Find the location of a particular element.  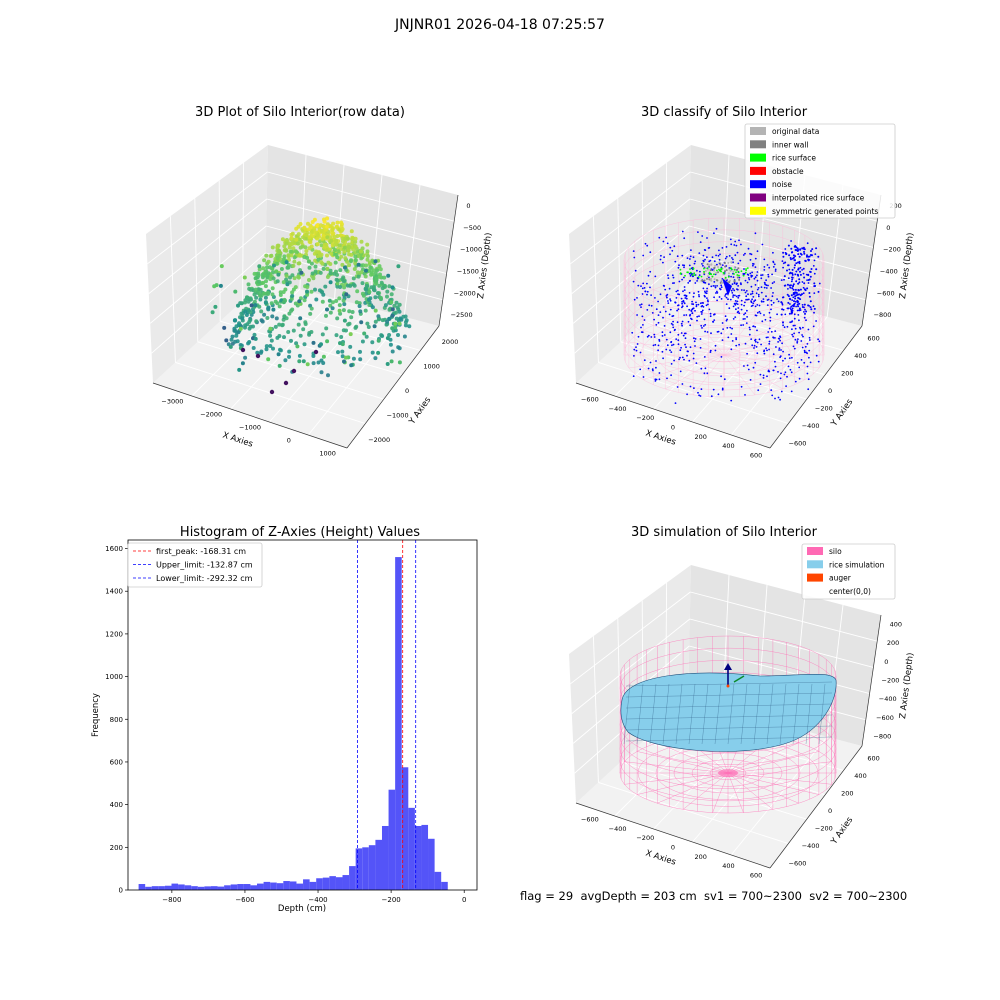

rice-mesh-line is located at coordinates (640, 714).